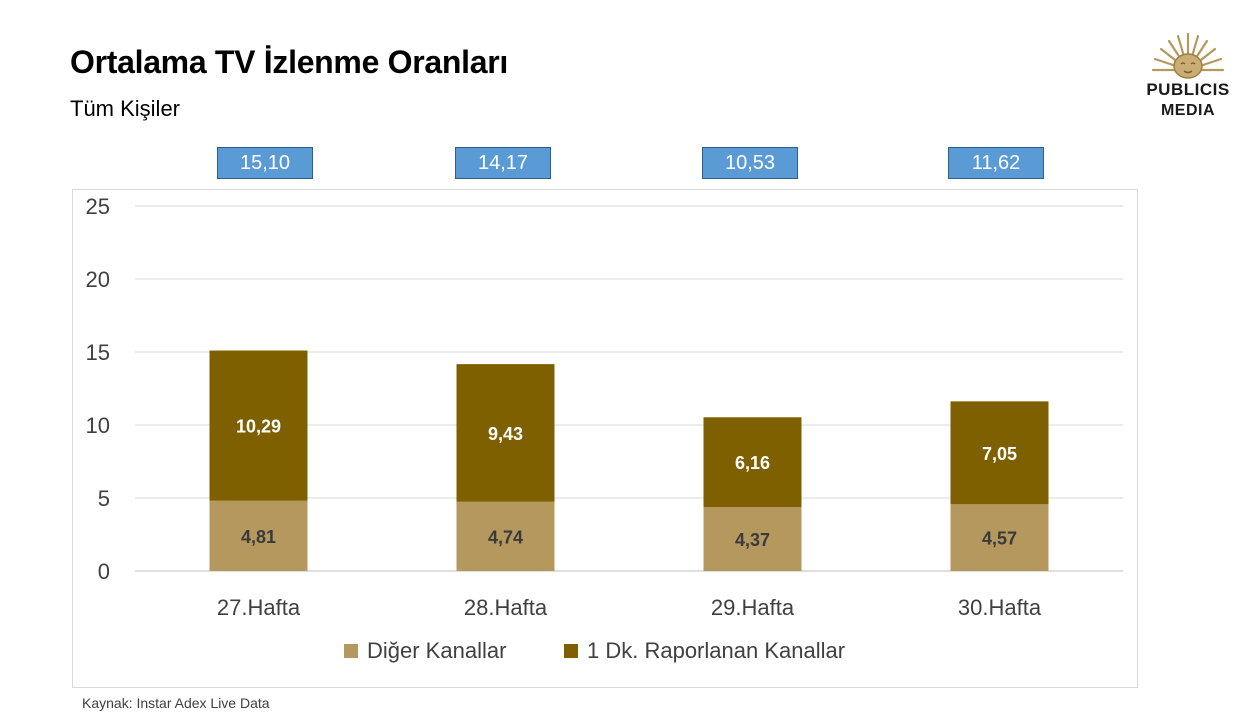  I want to click on logo-line-2: MEDIA, so click(1188, 110).